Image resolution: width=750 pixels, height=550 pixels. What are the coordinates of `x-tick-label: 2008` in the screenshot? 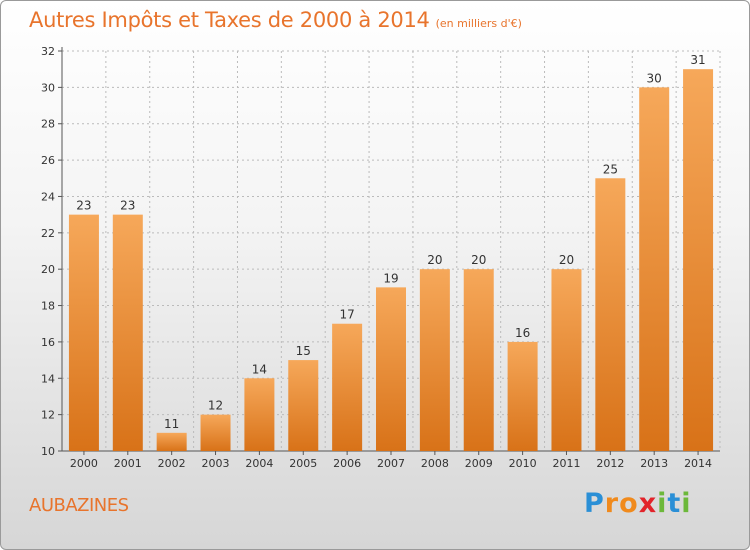 It's located at (435, 463).